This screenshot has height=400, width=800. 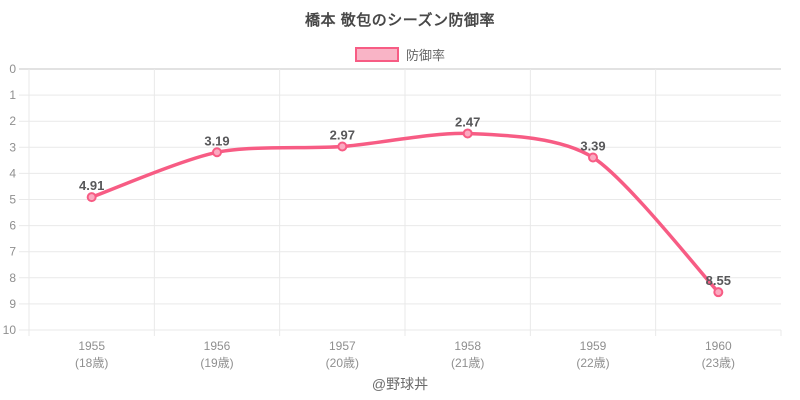 What do you see at coordinates (91, 185) in the screenshot?
I see `data-point-label: 4.91` at bounding box center [91, 185].